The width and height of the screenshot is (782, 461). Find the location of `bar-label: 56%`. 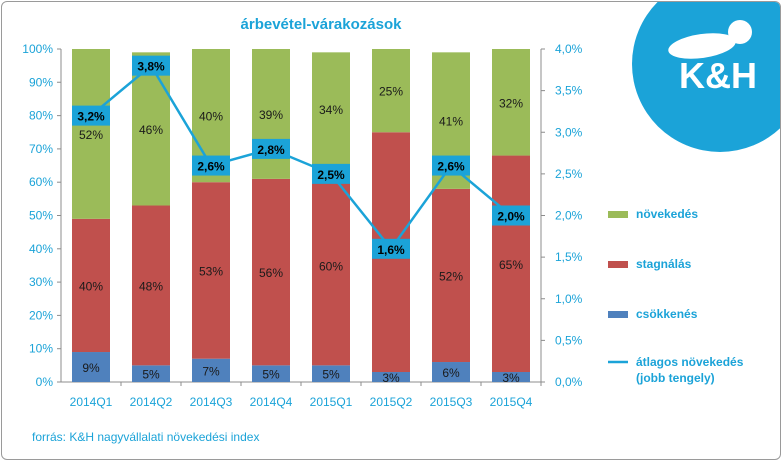

bar-label: 56% is located at coordinates (271, 273).